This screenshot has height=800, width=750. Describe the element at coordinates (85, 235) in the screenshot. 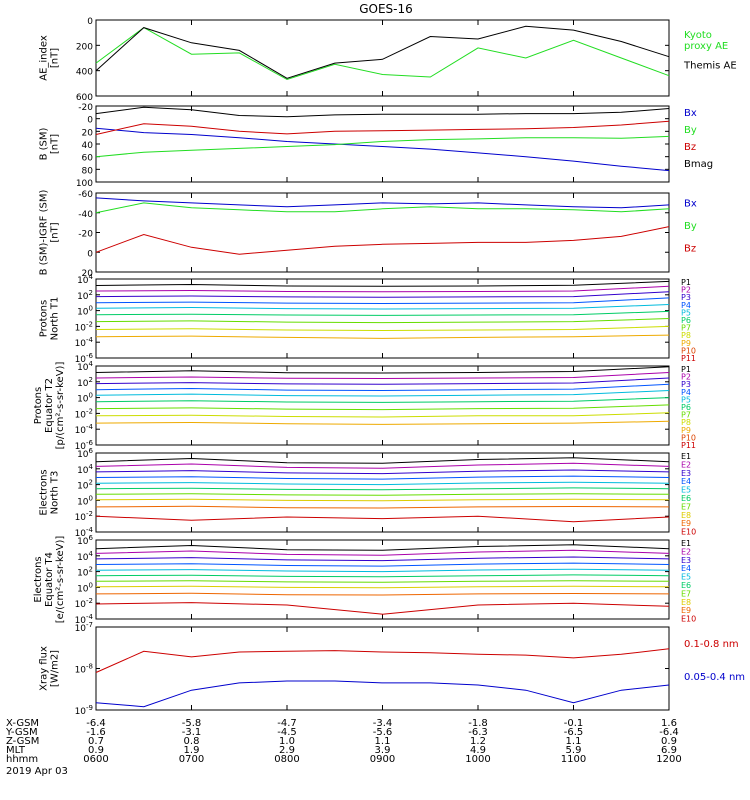

I see `y-tick-label: -20` at that location.